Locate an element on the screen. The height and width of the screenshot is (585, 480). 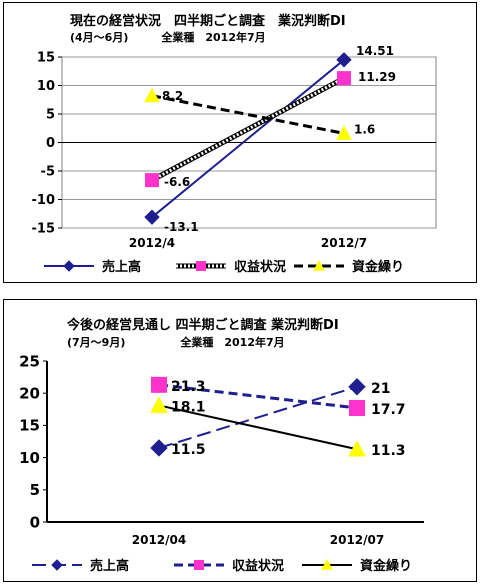
data-label: 21.3 is located at coordinates (188, 387).